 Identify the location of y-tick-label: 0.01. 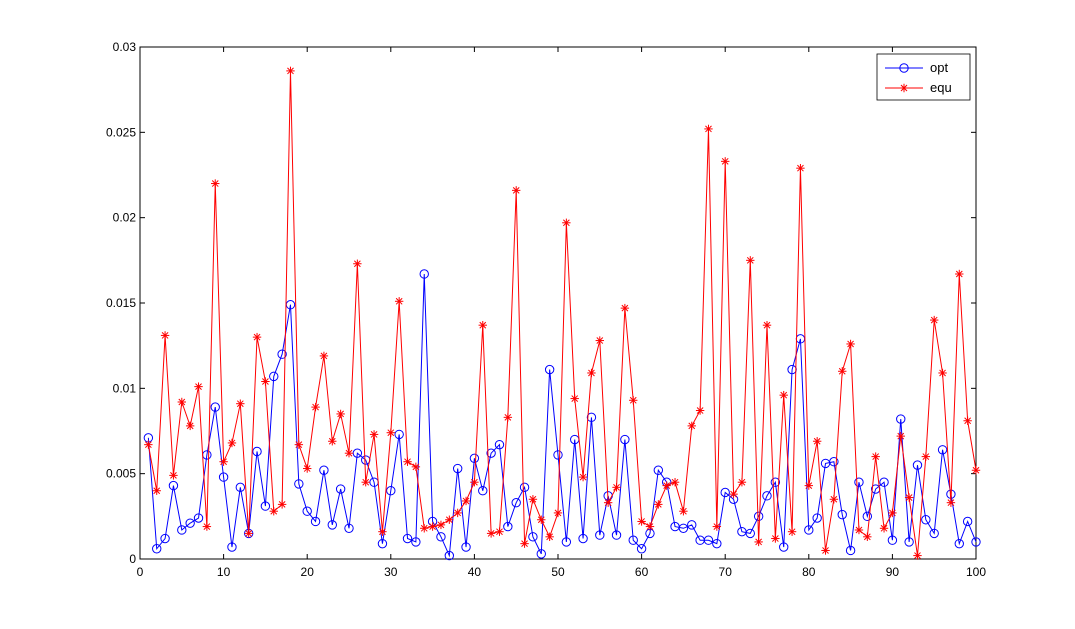
(125, 388).